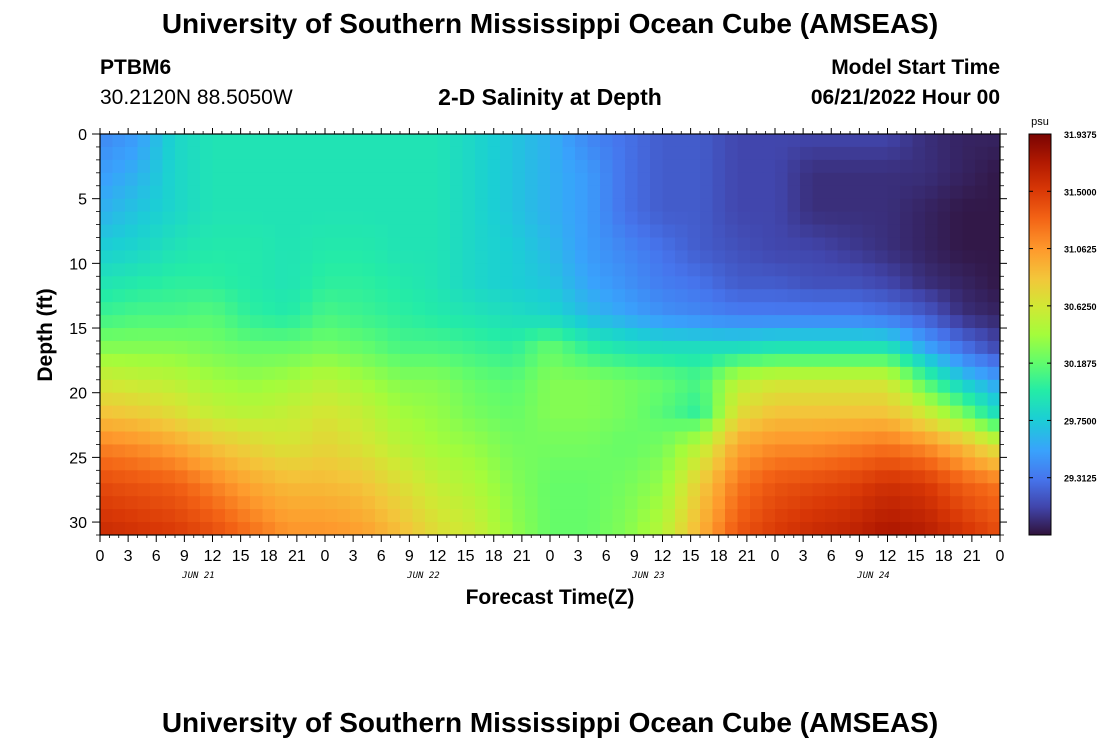 Image resolution: width=1100 pixels, height=750 pixels. Describe the element at coordinates (1080, 307) in the screenshot. I see `colorbar-tick-label: 30.6250` at that location.